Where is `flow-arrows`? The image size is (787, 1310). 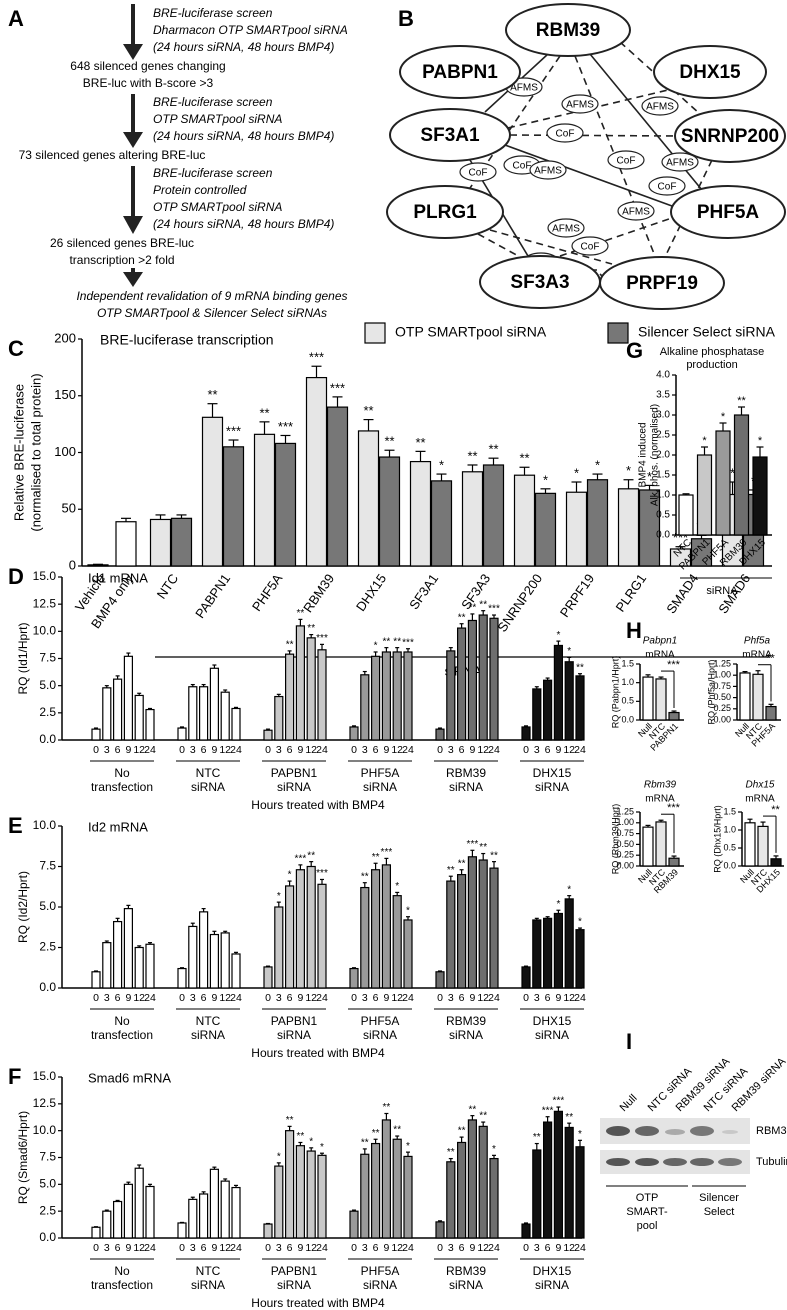
flow-arrows is located at coordinates (133, 145).